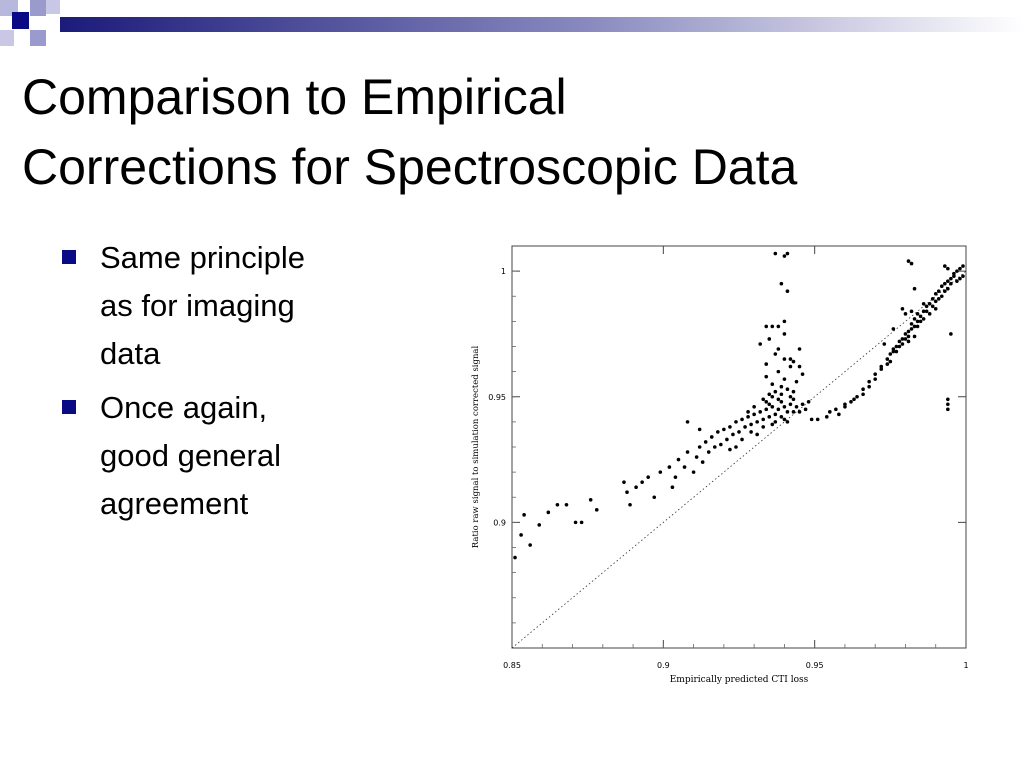 The image size is (1024, 768). What do you see at coordinates (222, 306) in the screenshot?
I see `bullet-item: Same principle as for imaging data` at bounding box center [222, 306].